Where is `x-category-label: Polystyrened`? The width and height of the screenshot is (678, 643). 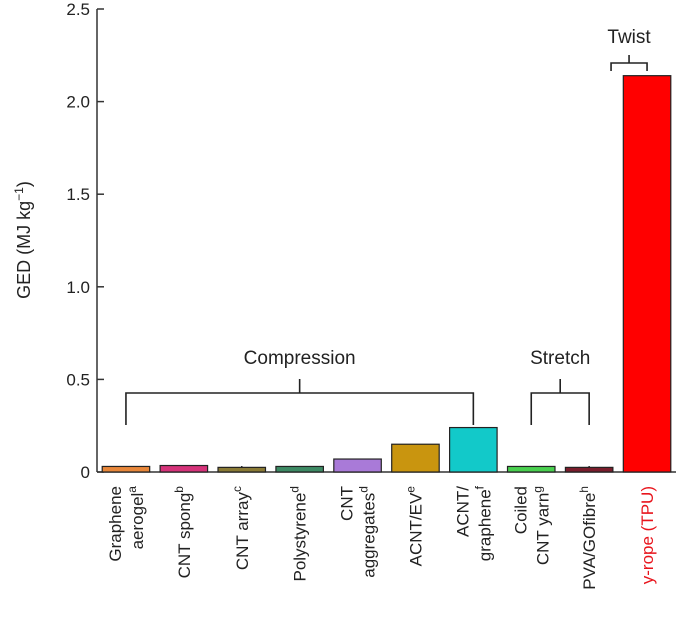 x-category-label: Polystyrened is located at coordinates (299, 534).